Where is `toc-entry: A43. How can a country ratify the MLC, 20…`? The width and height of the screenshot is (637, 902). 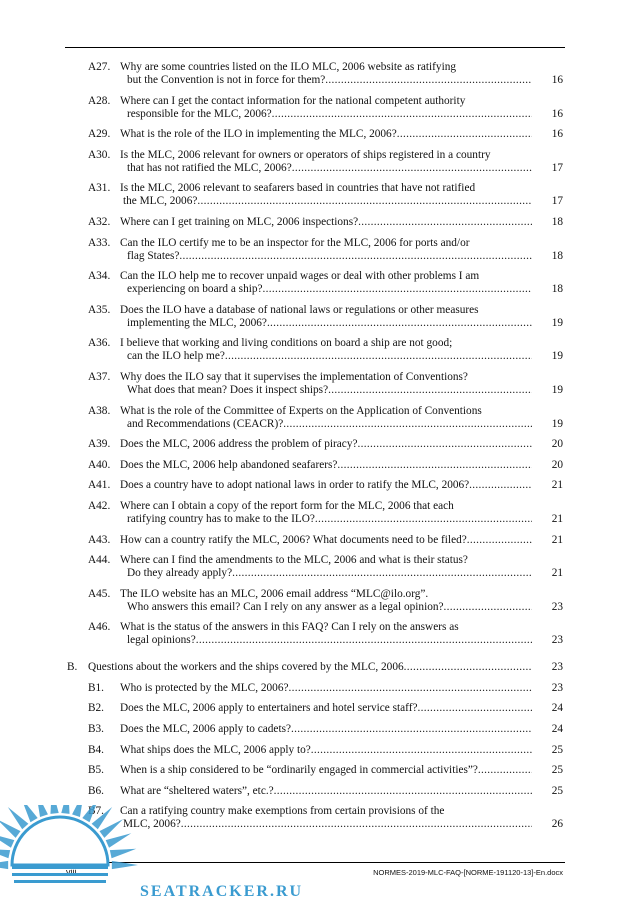 toc-entry: A43. How can a country ratify the MLC, 20… is located at coordinates (315, 540).